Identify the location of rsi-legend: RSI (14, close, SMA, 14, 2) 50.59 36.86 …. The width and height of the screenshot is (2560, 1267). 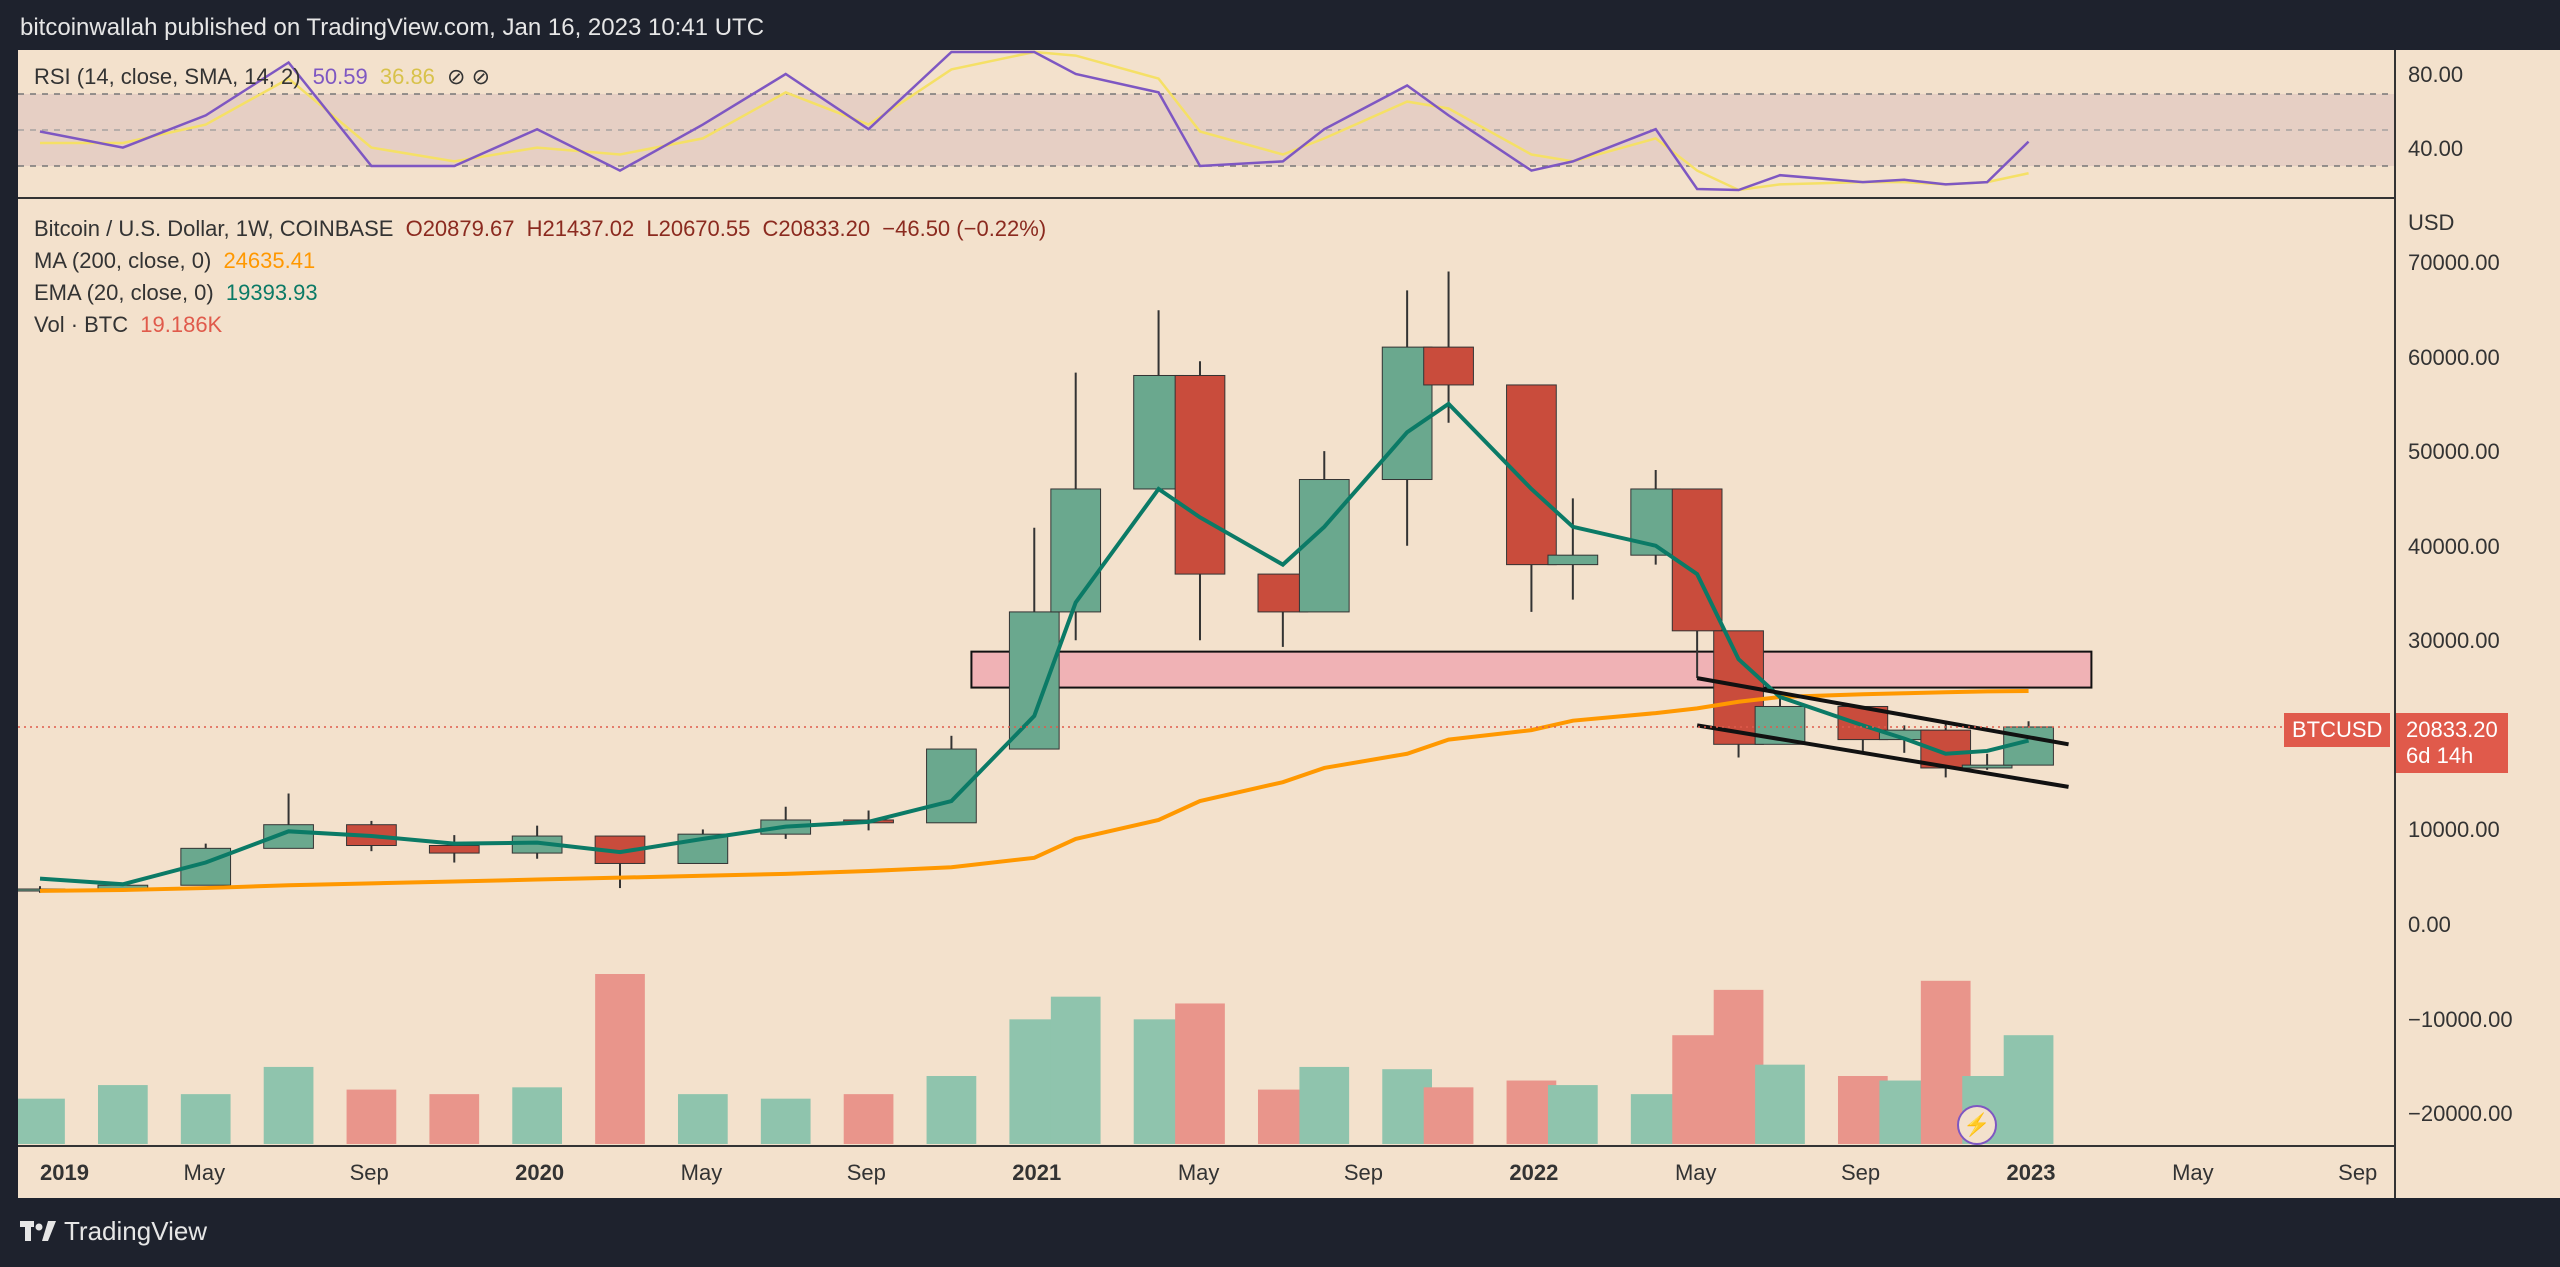
(265, 77).